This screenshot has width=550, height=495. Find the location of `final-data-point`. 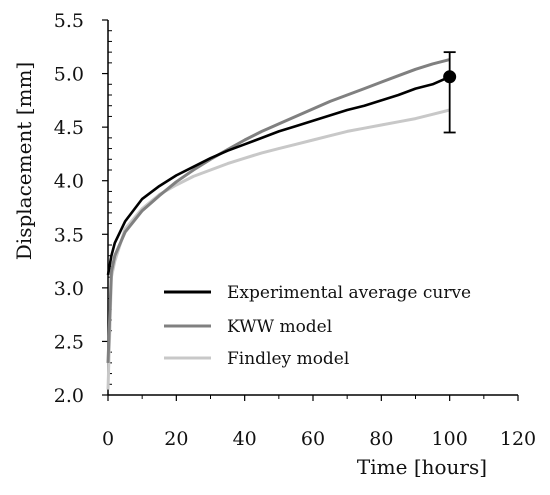

final-data-point is located at coordinates (450, 77).